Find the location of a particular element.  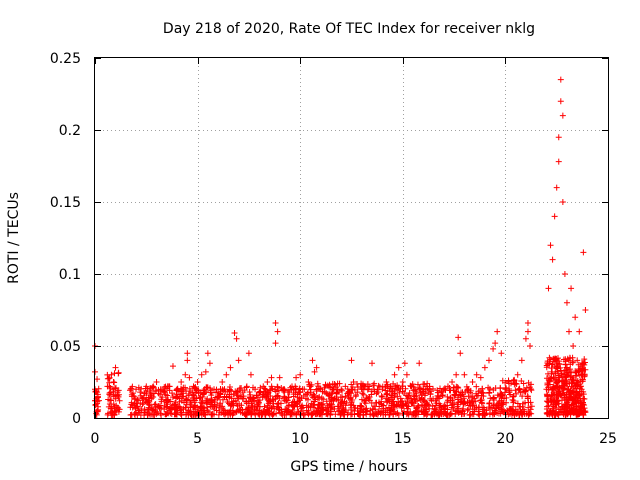

x-axis-label: GPS time / hours is located at coordinates (348, 467).